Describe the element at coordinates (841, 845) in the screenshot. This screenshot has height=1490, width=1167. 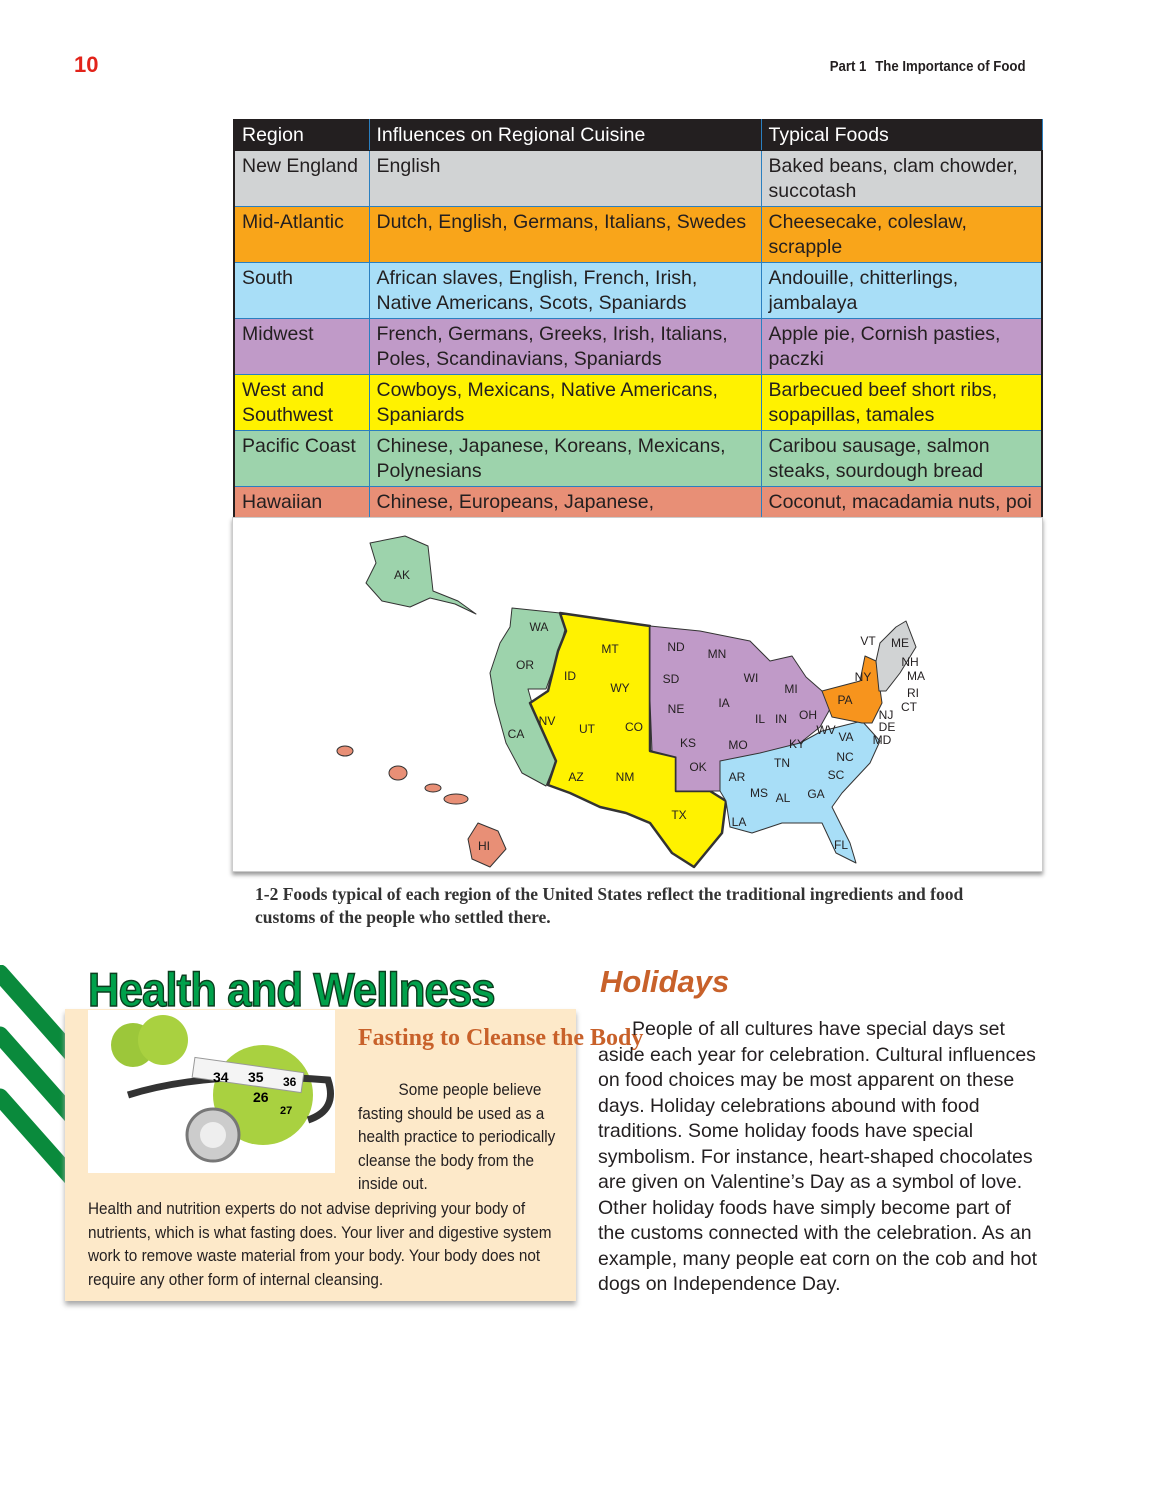
I see `state-label-fl: FL` at that location.